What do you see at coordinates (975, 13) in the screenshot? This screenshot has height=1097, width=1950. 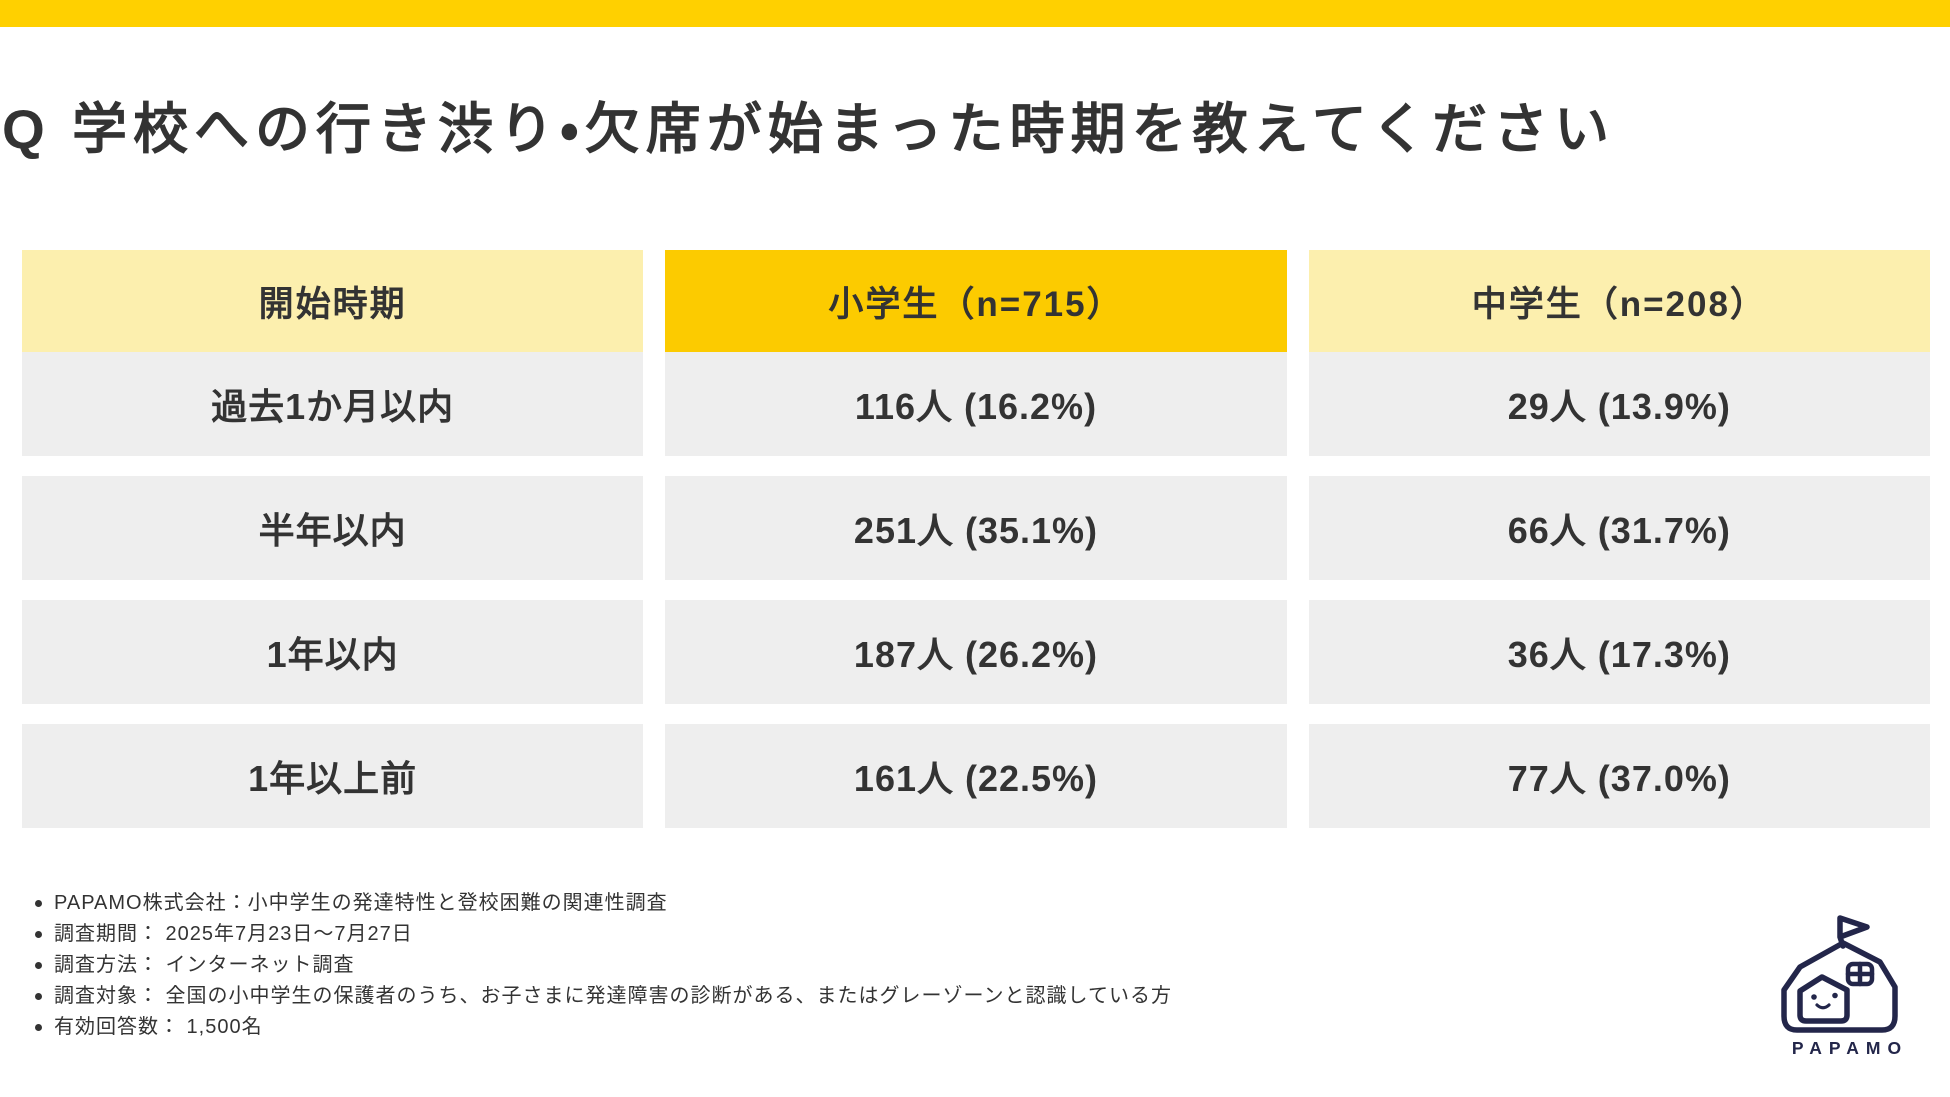 I see `top-accent-bar` at bounding box center [975, 13].